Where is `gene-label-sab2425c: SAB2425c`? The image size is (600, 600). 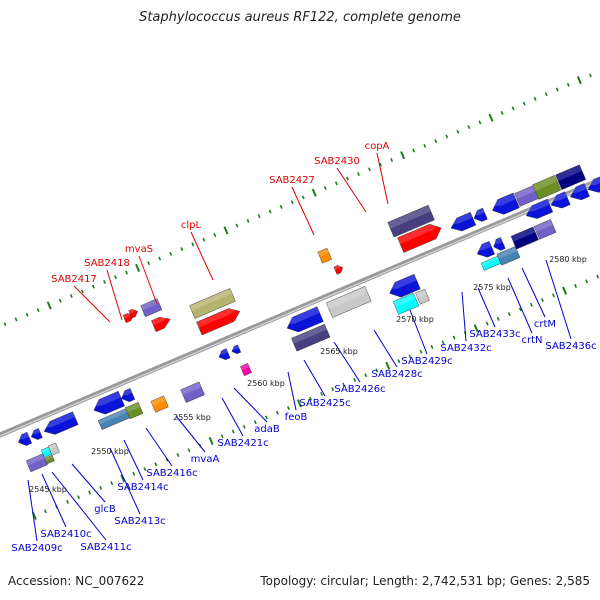 gene-label-sab2425c: SAB2425c is located at coordinates (324, 403).